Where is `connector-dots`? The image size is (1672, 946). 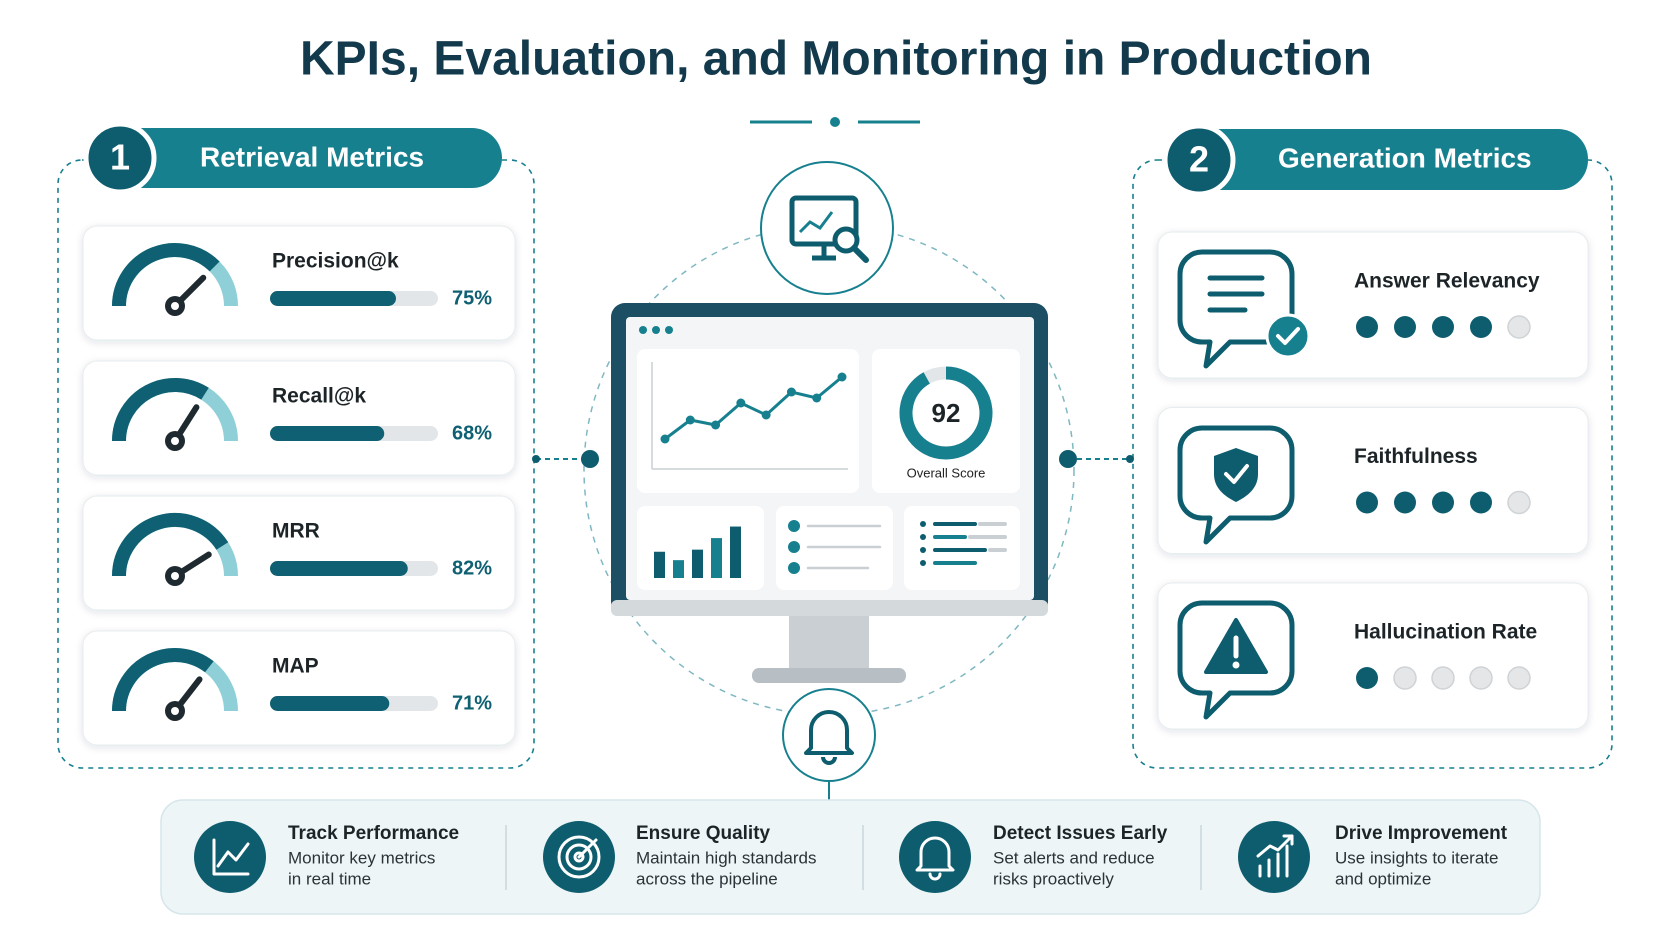
connector-dots is located at coordinates (833, 459).